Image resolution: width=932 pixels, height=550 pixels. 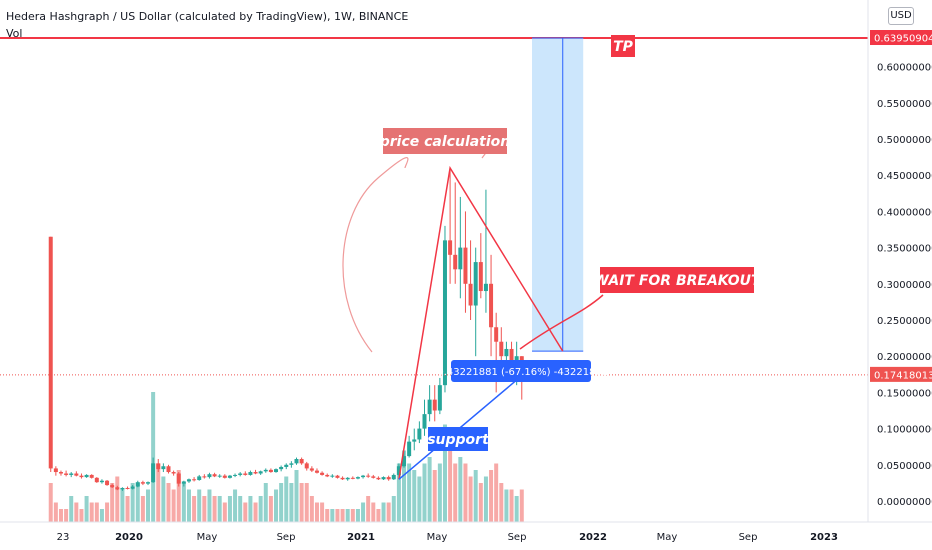 I want to click on x-tick-label: 2022, so click(x=593, y=537).